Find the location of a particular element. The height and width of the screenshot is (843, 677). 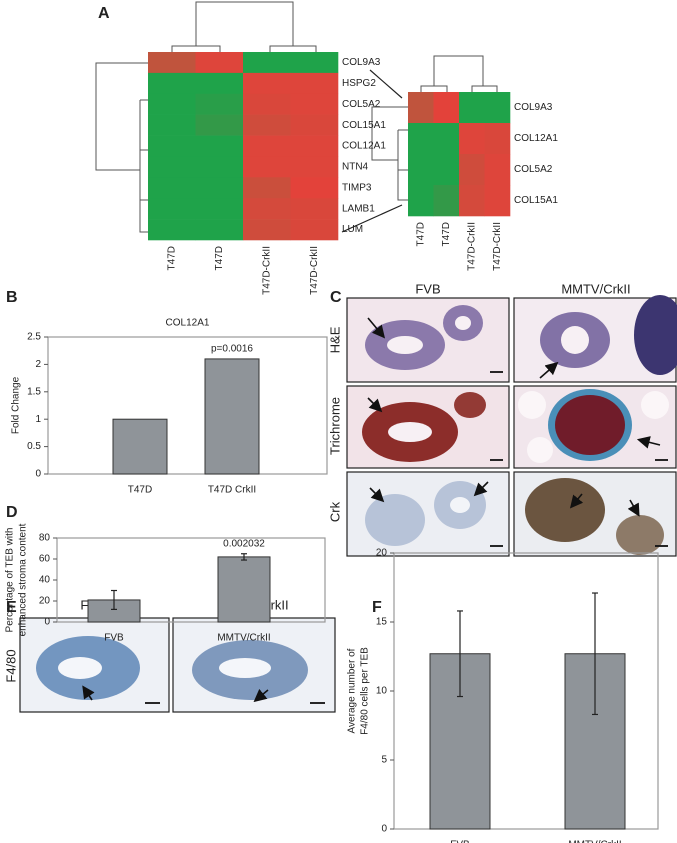

y-tick-label: 1.5 is located at coordinates (34, 391).